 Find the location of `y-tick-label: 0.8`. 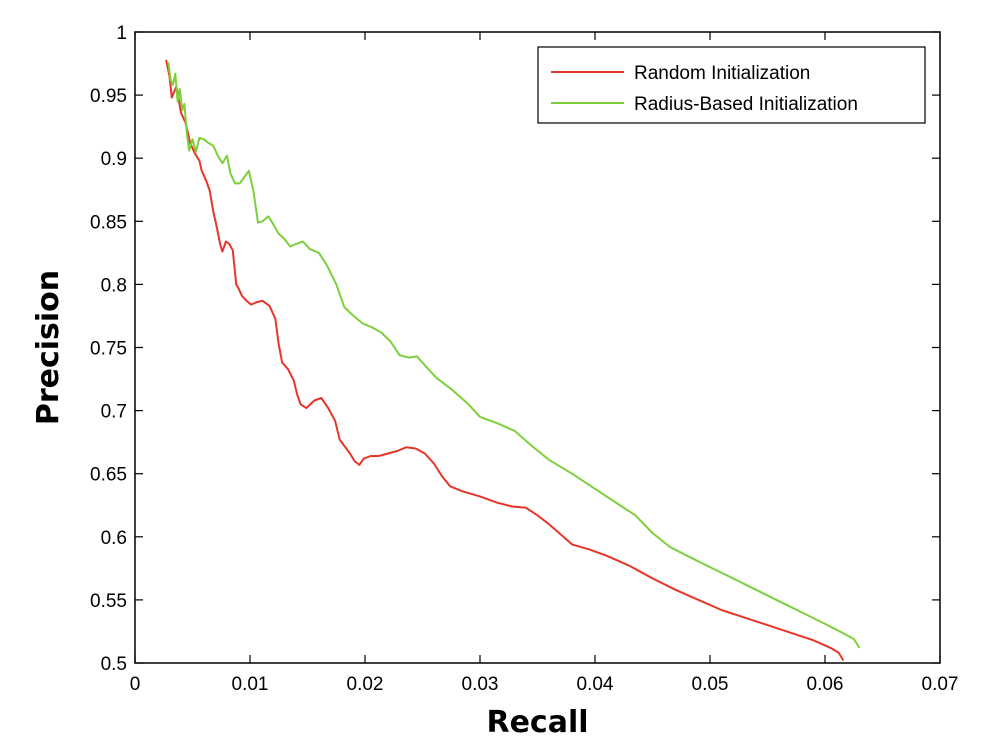

y-tick-label: 0.8 is located at coordinates (114, 285).